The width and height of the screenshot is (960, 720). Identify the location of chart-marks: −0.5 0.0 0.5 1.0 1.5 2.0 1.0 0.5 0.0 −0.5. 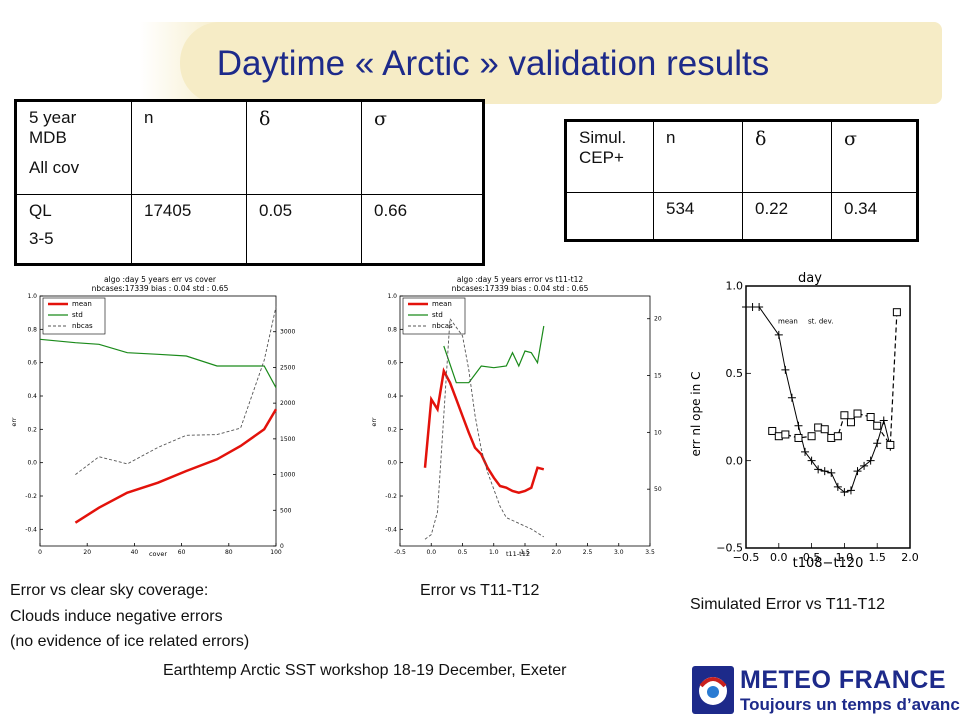
(817, 422).